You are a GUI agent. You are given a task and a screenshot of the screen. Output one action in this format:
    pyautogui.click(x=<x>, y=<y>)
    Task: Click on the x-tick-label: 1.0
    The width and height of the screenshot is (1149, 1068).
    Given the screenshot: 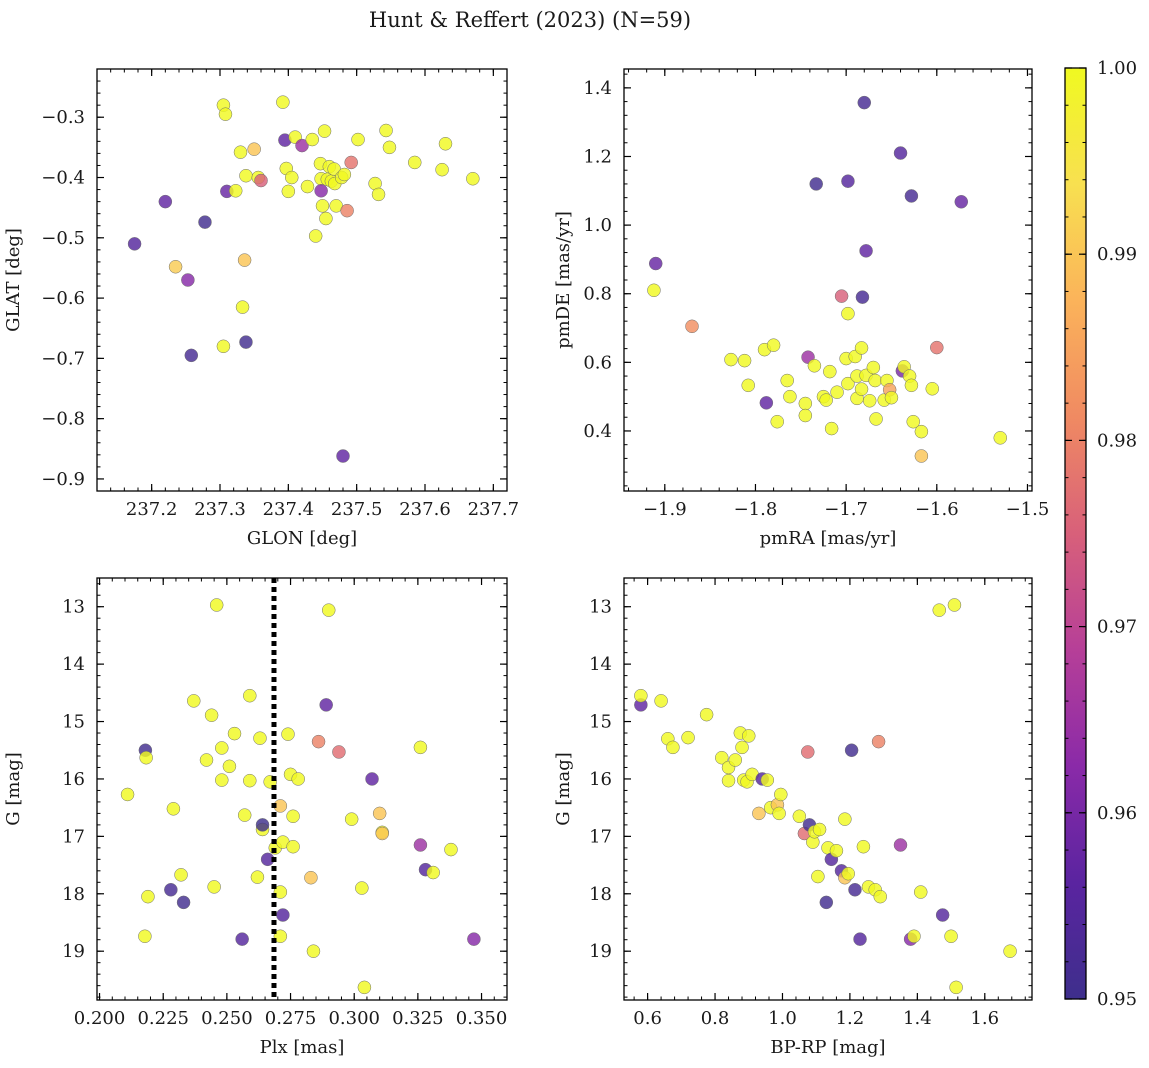 What is the action you would take?
    pyautogui.click(x=782, y=1018)
    